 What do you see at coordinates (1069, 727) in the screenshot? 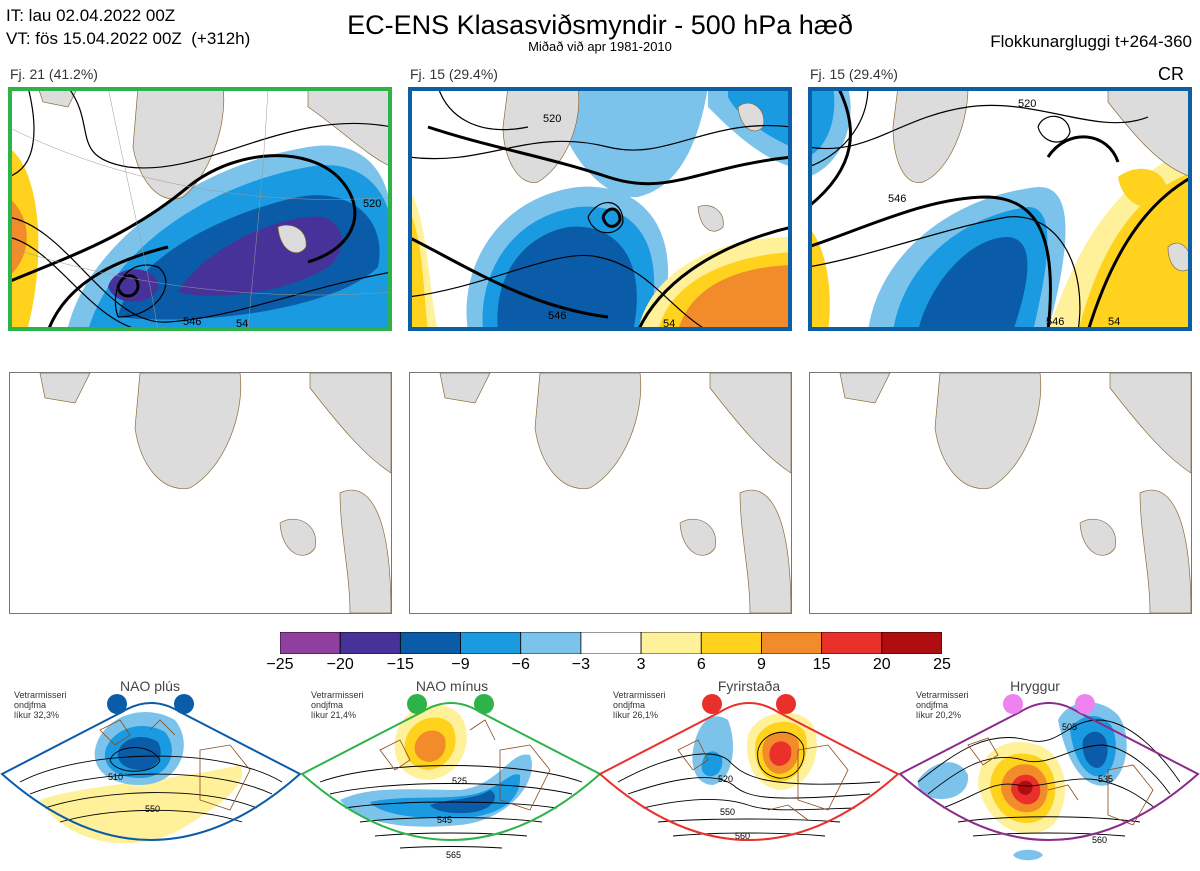
I see `regime-contour-label: 505` at bounding box center [1069, 727].